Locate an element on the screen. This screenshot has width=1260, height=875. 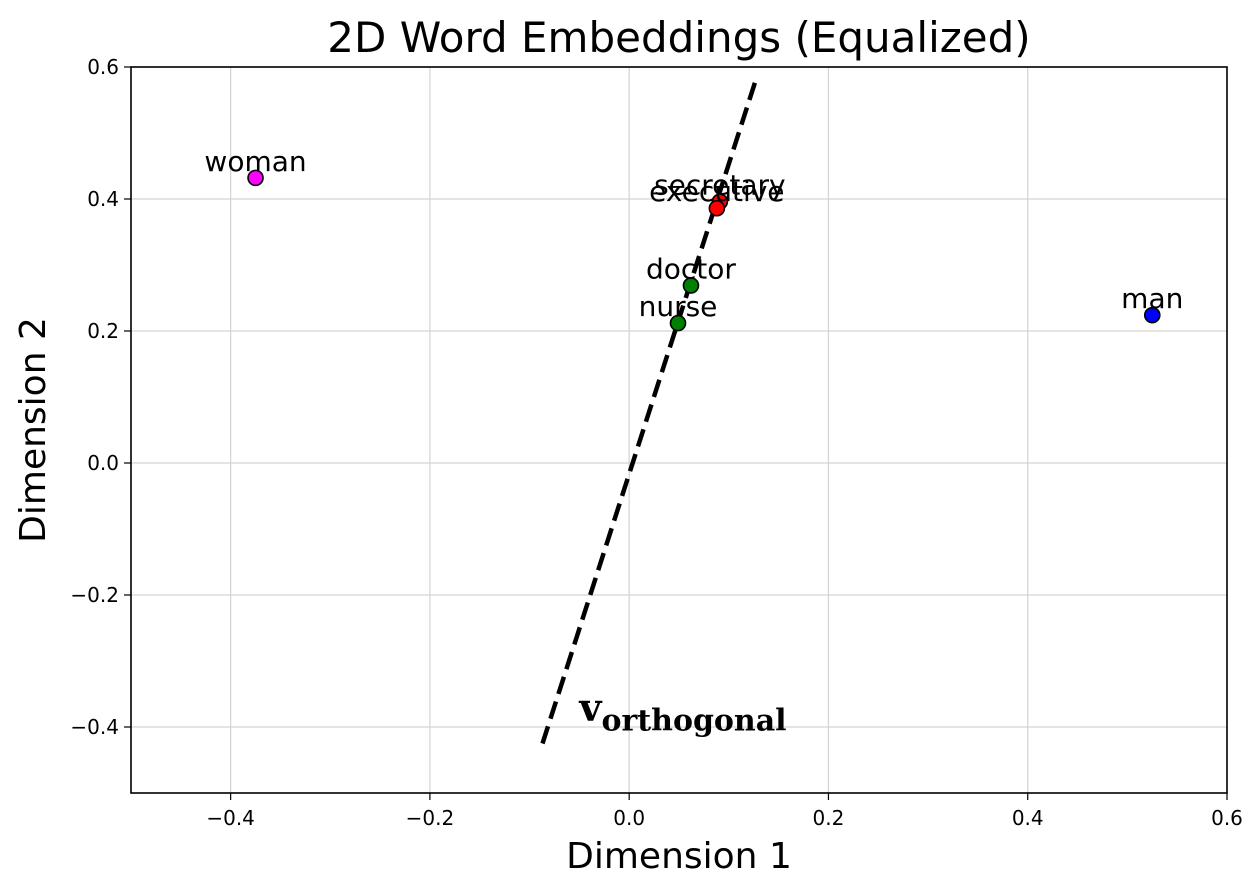
annotation-base: v is located at coordinates (590, 706).